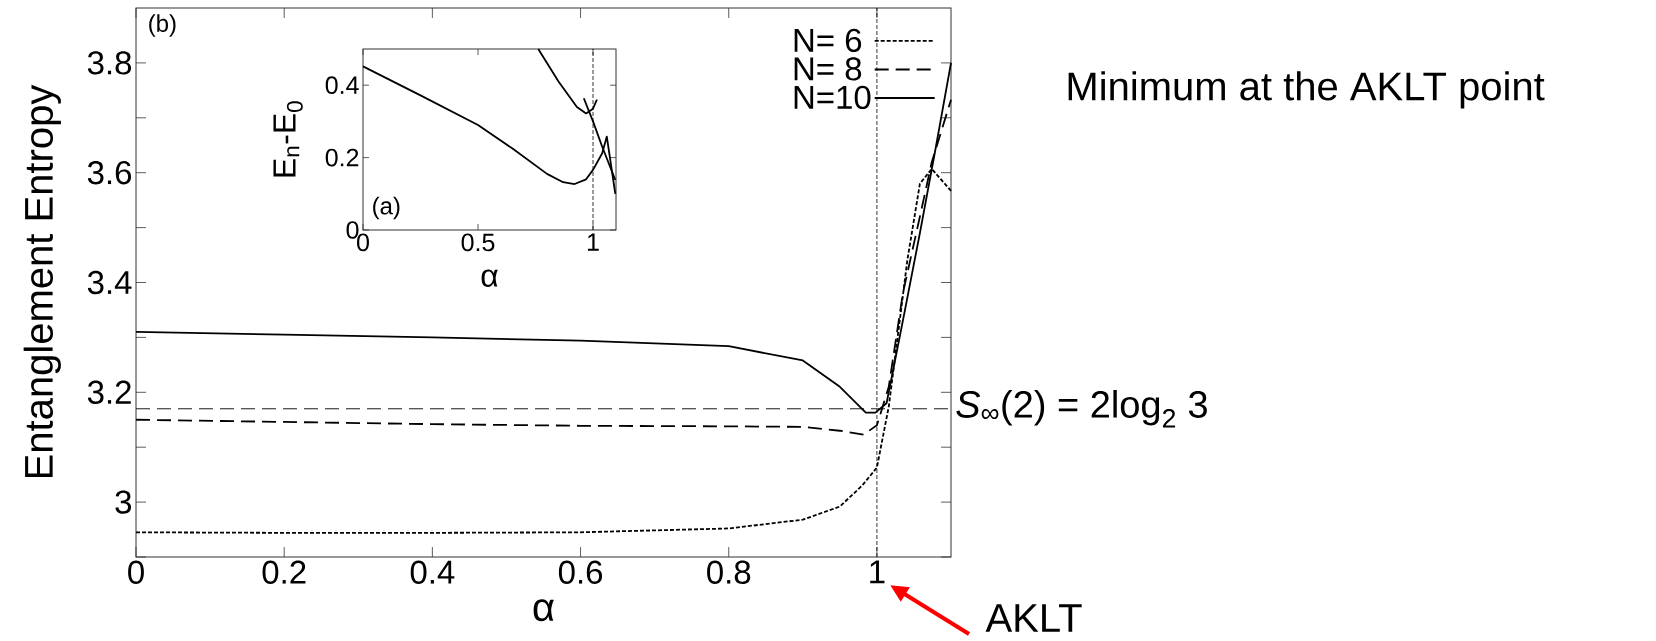 Image resolution: width=1656 pixels, height=641 pixels. What do you see at coordinates (123, 502) in the screenshot?
I see `y-tick-label: 3` at bounding box center [123, 502].